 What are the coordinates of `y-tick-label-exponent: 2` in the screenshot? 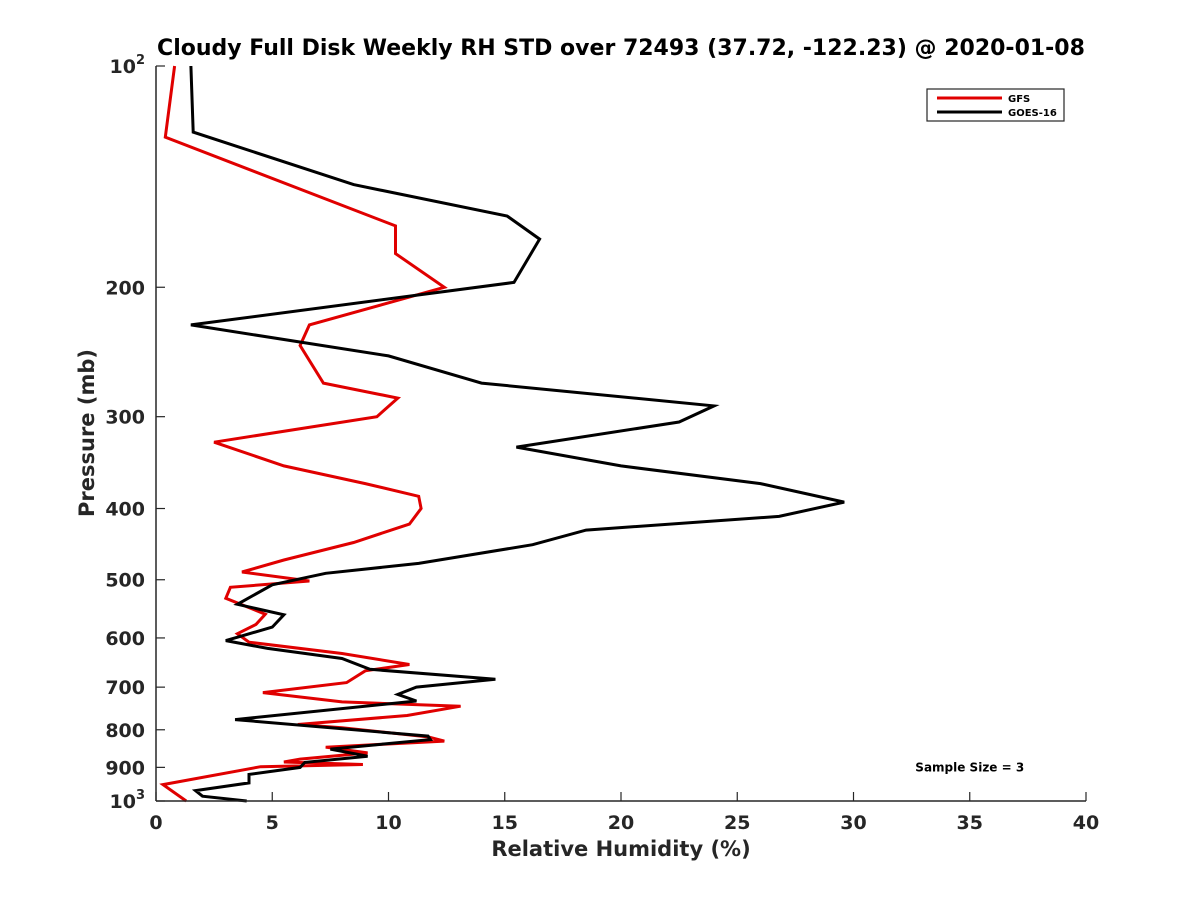 It's located at (140, 60).